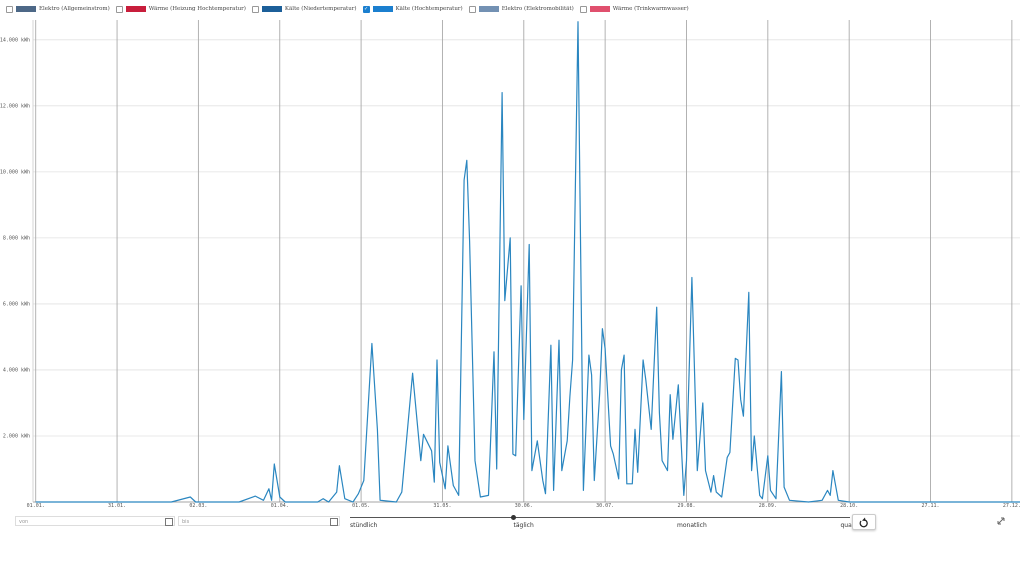 Image resolution: width=1024 pixels, height=574 pixels. What do you see at coordinates (429, 9) in the screenshot?
I see `legend-label: Kälte (Hochtemperatur)` at bounding box center [429, 9].